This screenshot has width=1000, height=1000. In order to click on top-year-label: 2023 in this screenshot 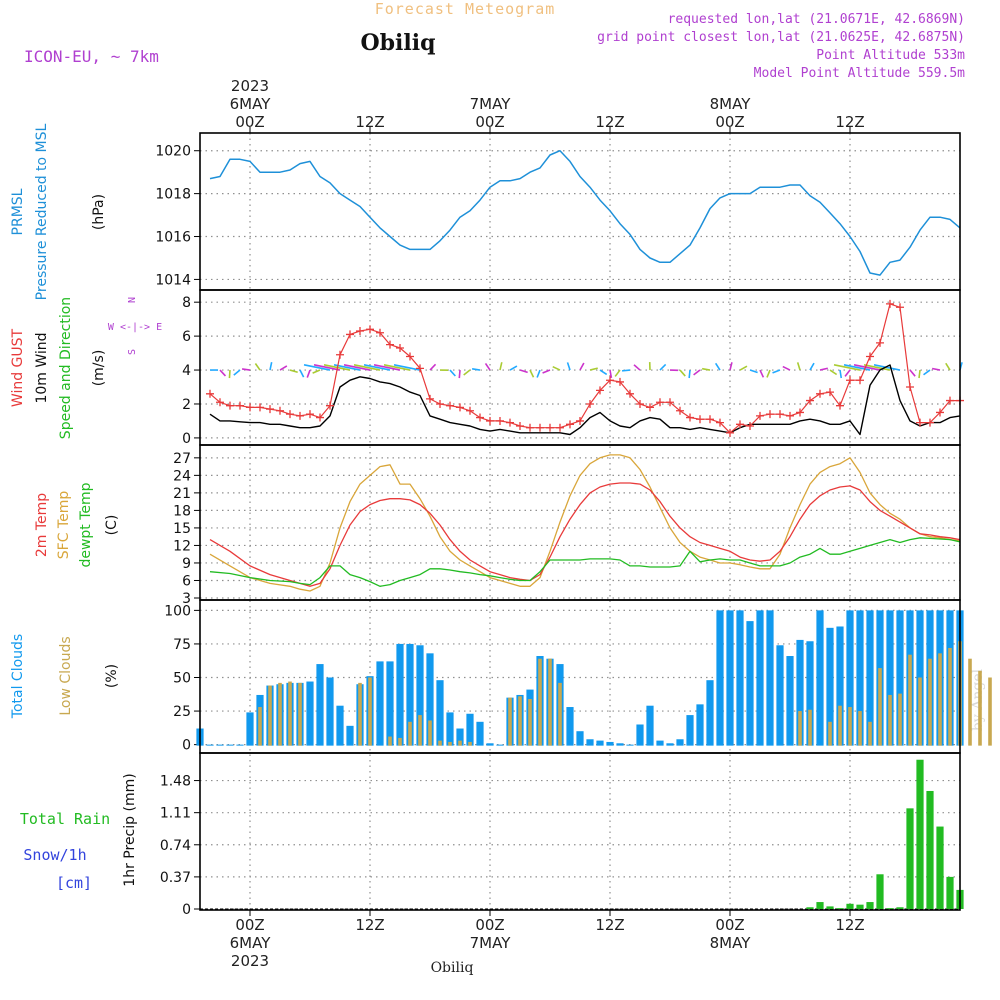, I will do `click(250, 86)`.